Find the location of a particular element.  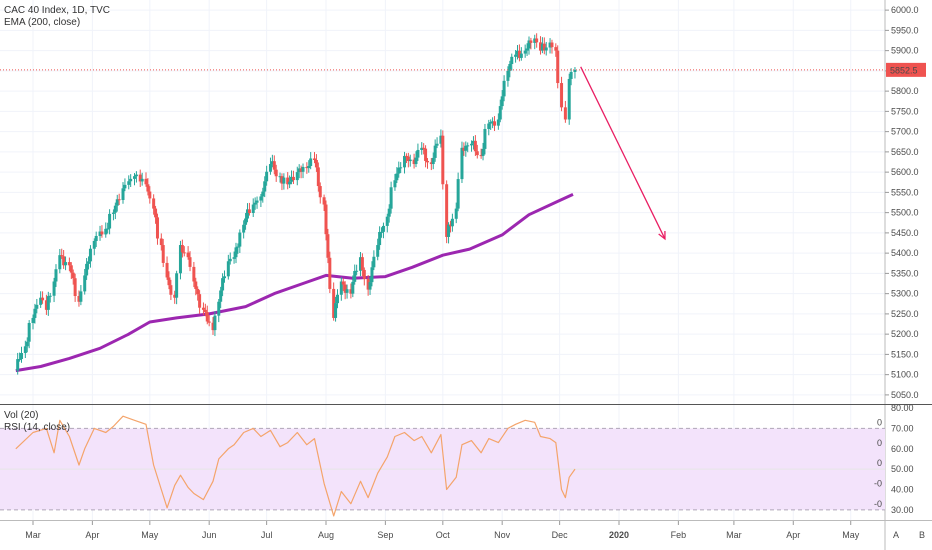

time-tick-label: Nov is located at coordinates (502, 535).